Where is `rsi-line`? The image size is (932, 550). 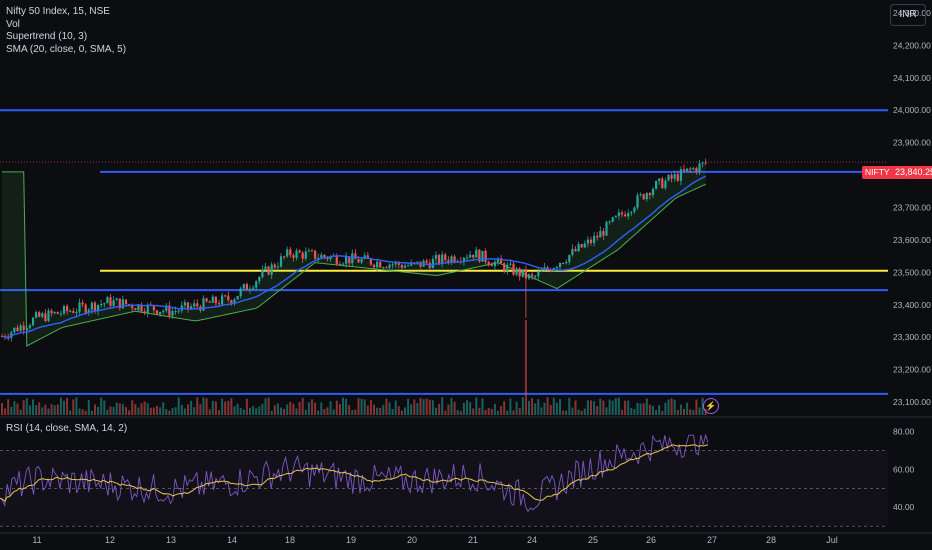
rsi-line is located at coordinates (354, 473).